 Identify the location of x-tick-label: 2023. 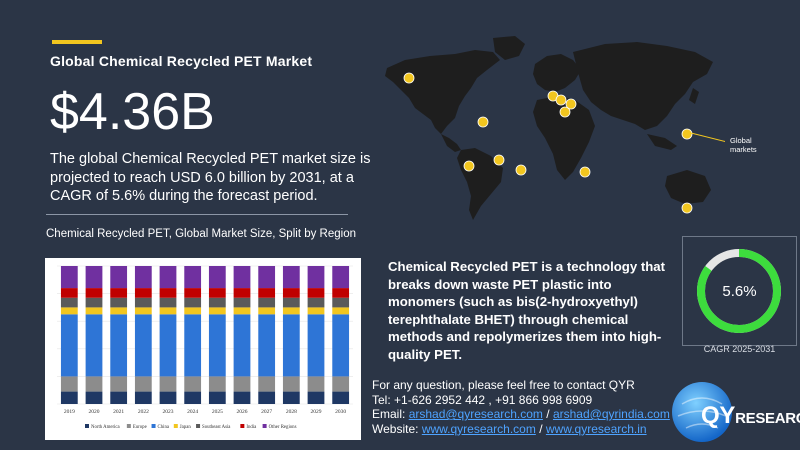
(168, 412).